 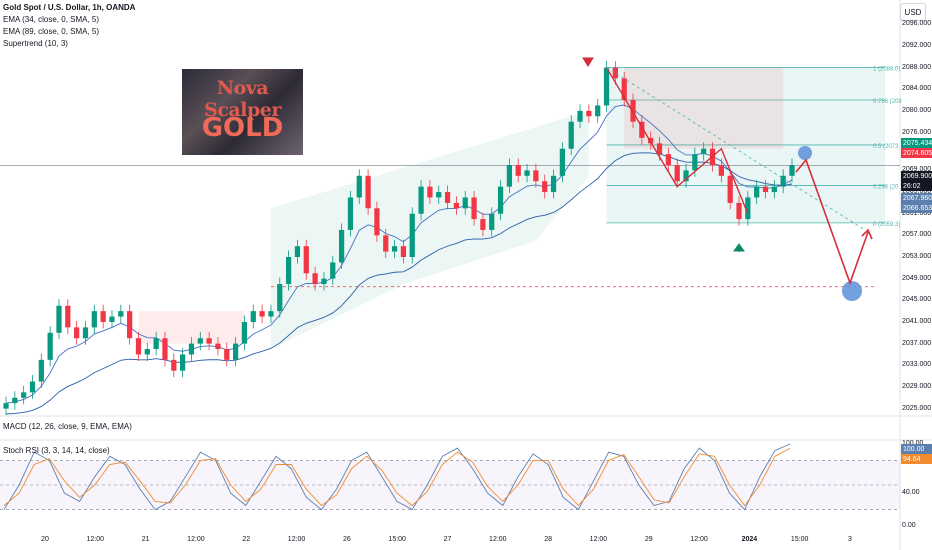 I want to click on time-tick-label: 26, so click(x=346, y=539).